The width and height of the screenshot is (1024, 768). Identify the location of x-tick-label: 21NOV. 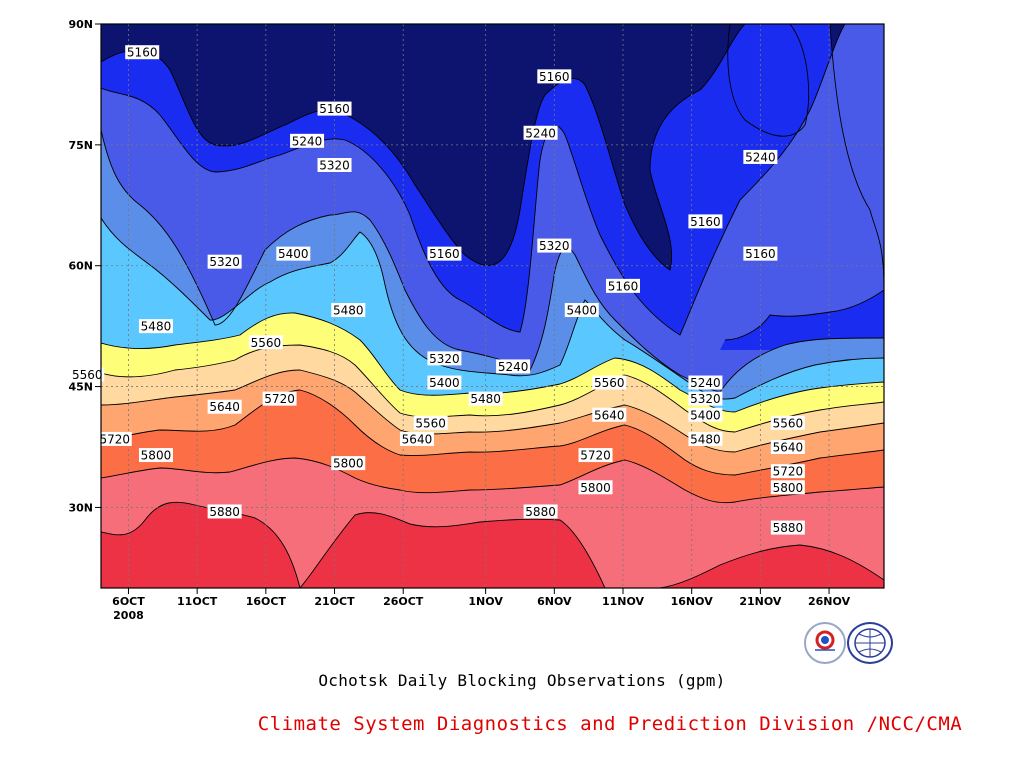
(760, 601).